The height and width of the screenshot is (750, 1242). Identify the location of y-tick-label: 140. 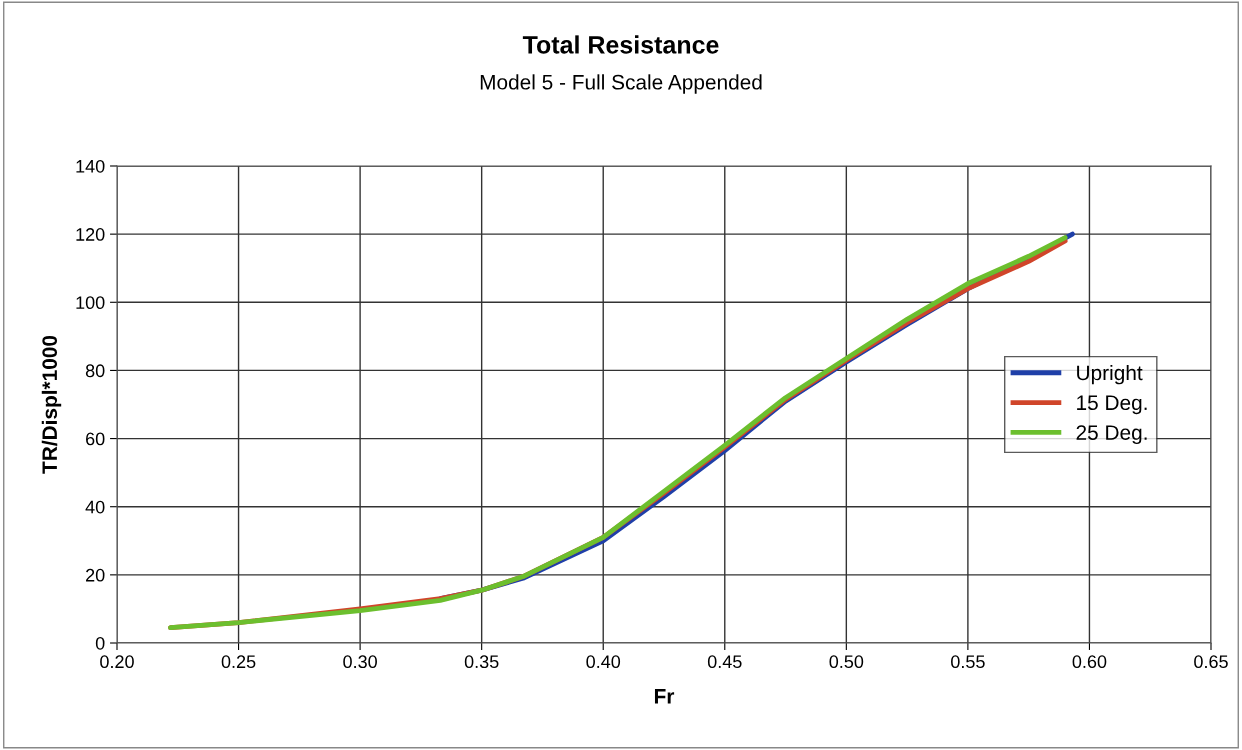
(90, 166).